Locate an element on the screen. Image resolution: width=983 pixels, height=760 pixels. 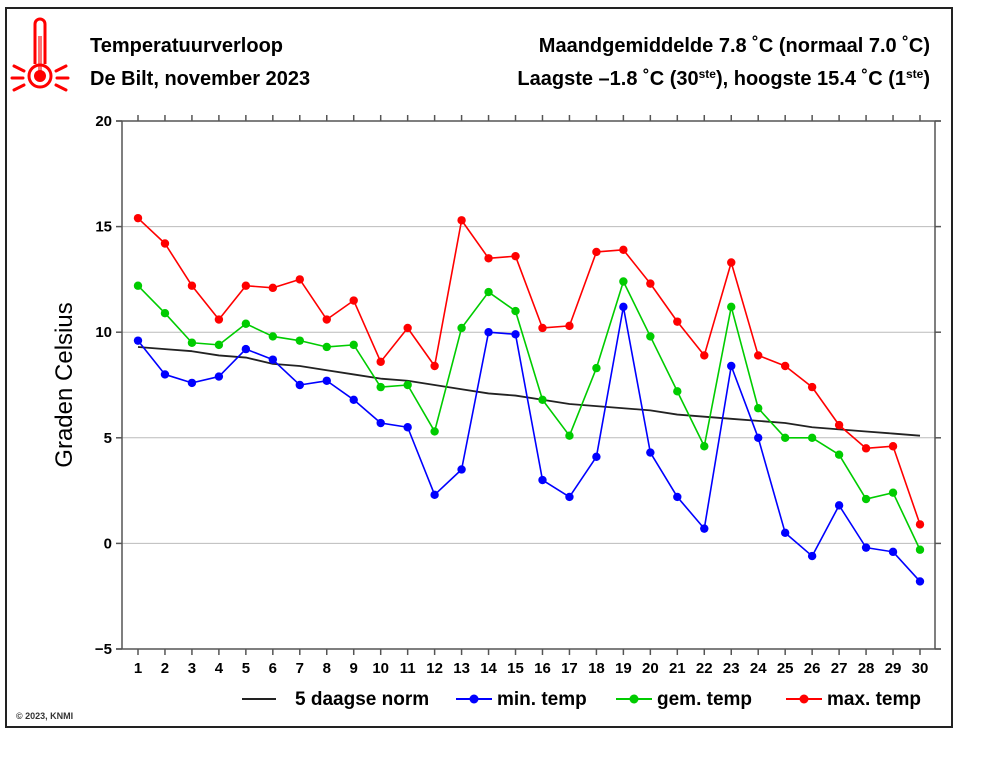
x-tick-label: 6 is located at coordinates (273, 668).